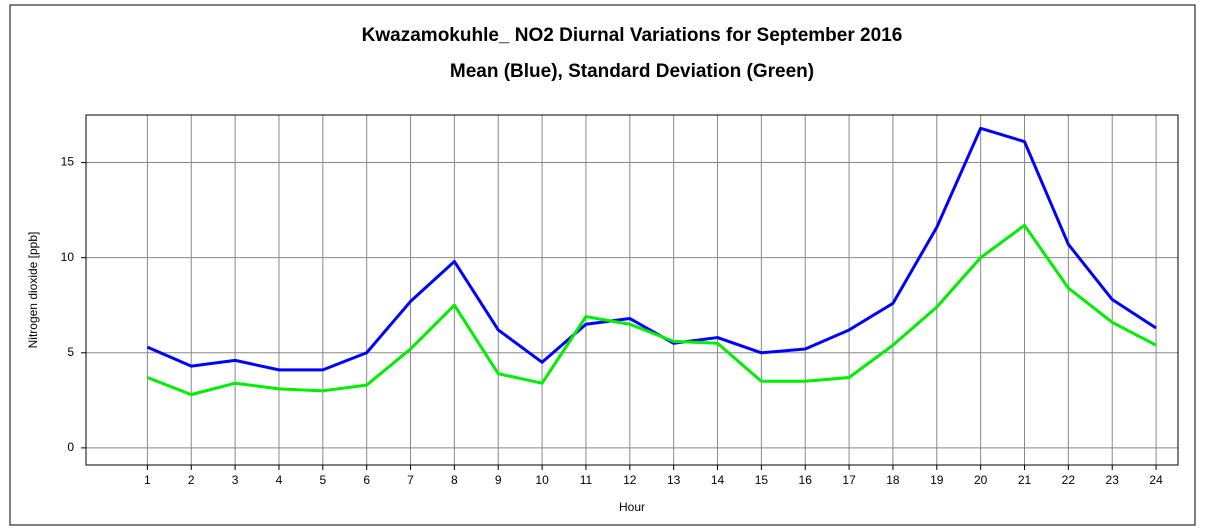 Image resolution: width=1205 pixels, height=532 pixels. I want to click on y-tick-label: 10, so click(68, 257).